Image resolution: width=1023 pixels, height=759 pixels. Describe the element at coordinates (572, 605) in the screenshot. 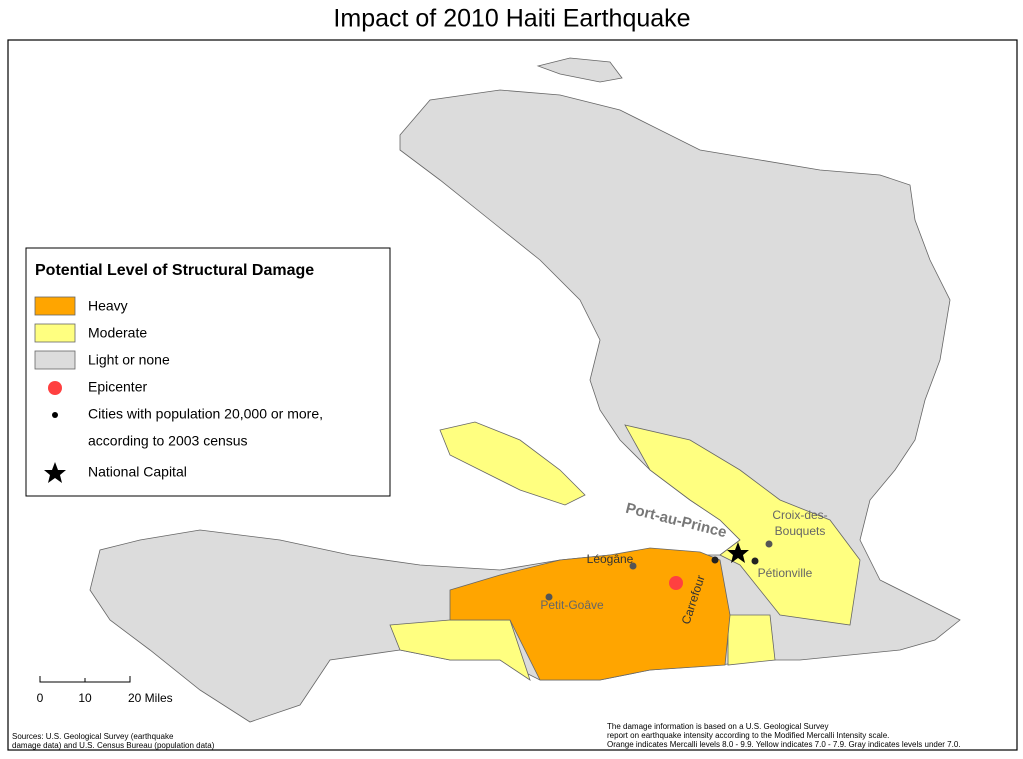

I see `place-label: Petit-Goâve` at that location.